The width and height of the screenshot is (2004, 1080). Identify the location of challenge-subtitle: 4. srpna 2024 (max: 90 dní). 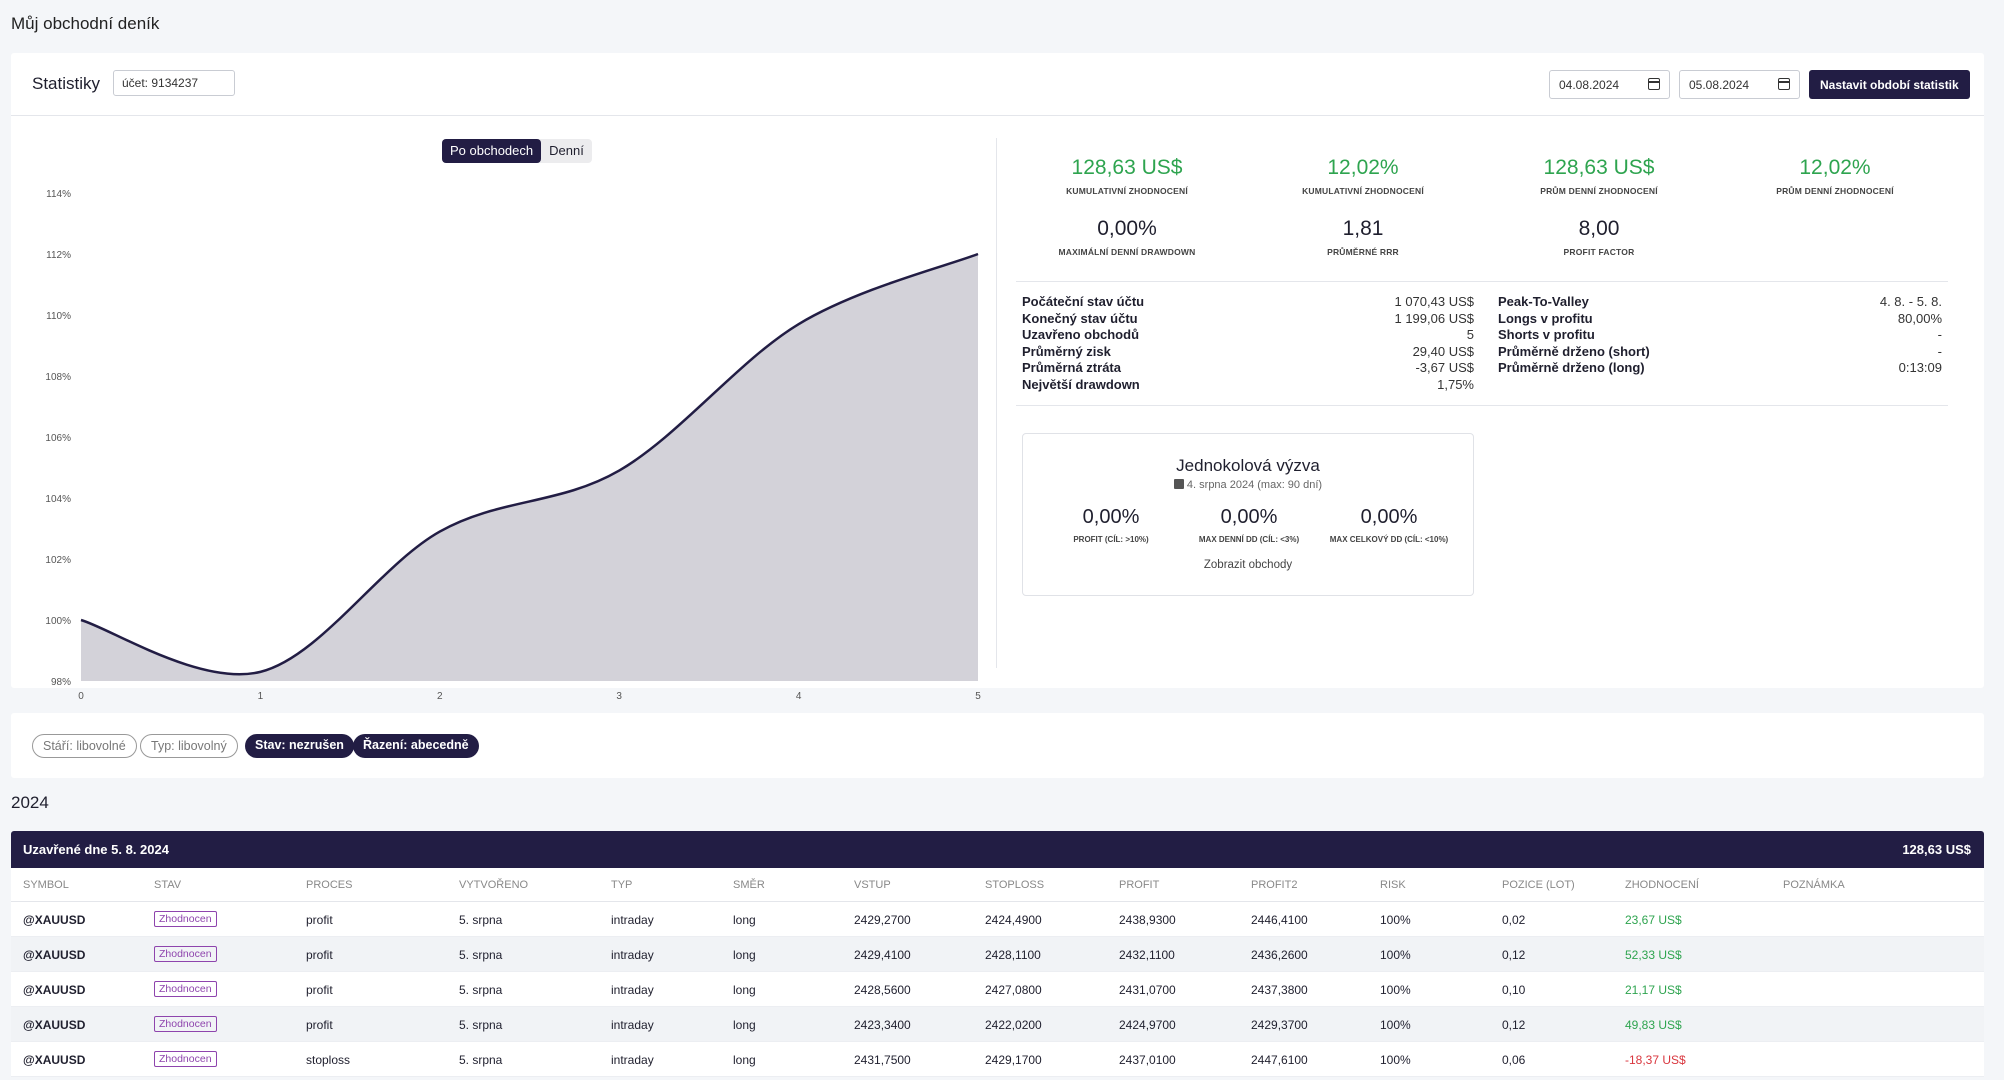
(1248, 485).